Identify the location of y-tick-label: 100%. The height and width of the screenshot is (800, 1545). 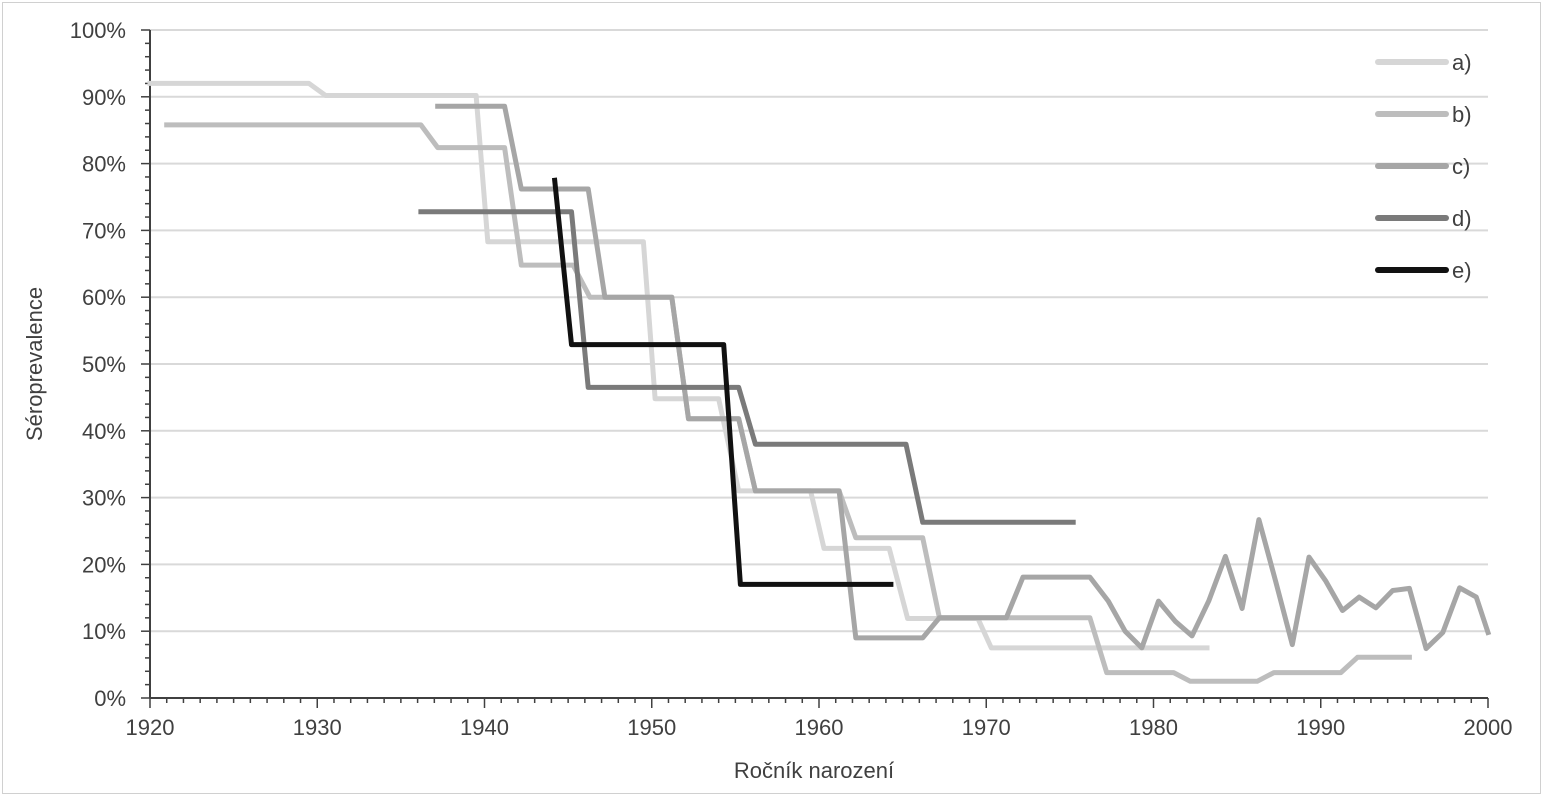
(98, 30).